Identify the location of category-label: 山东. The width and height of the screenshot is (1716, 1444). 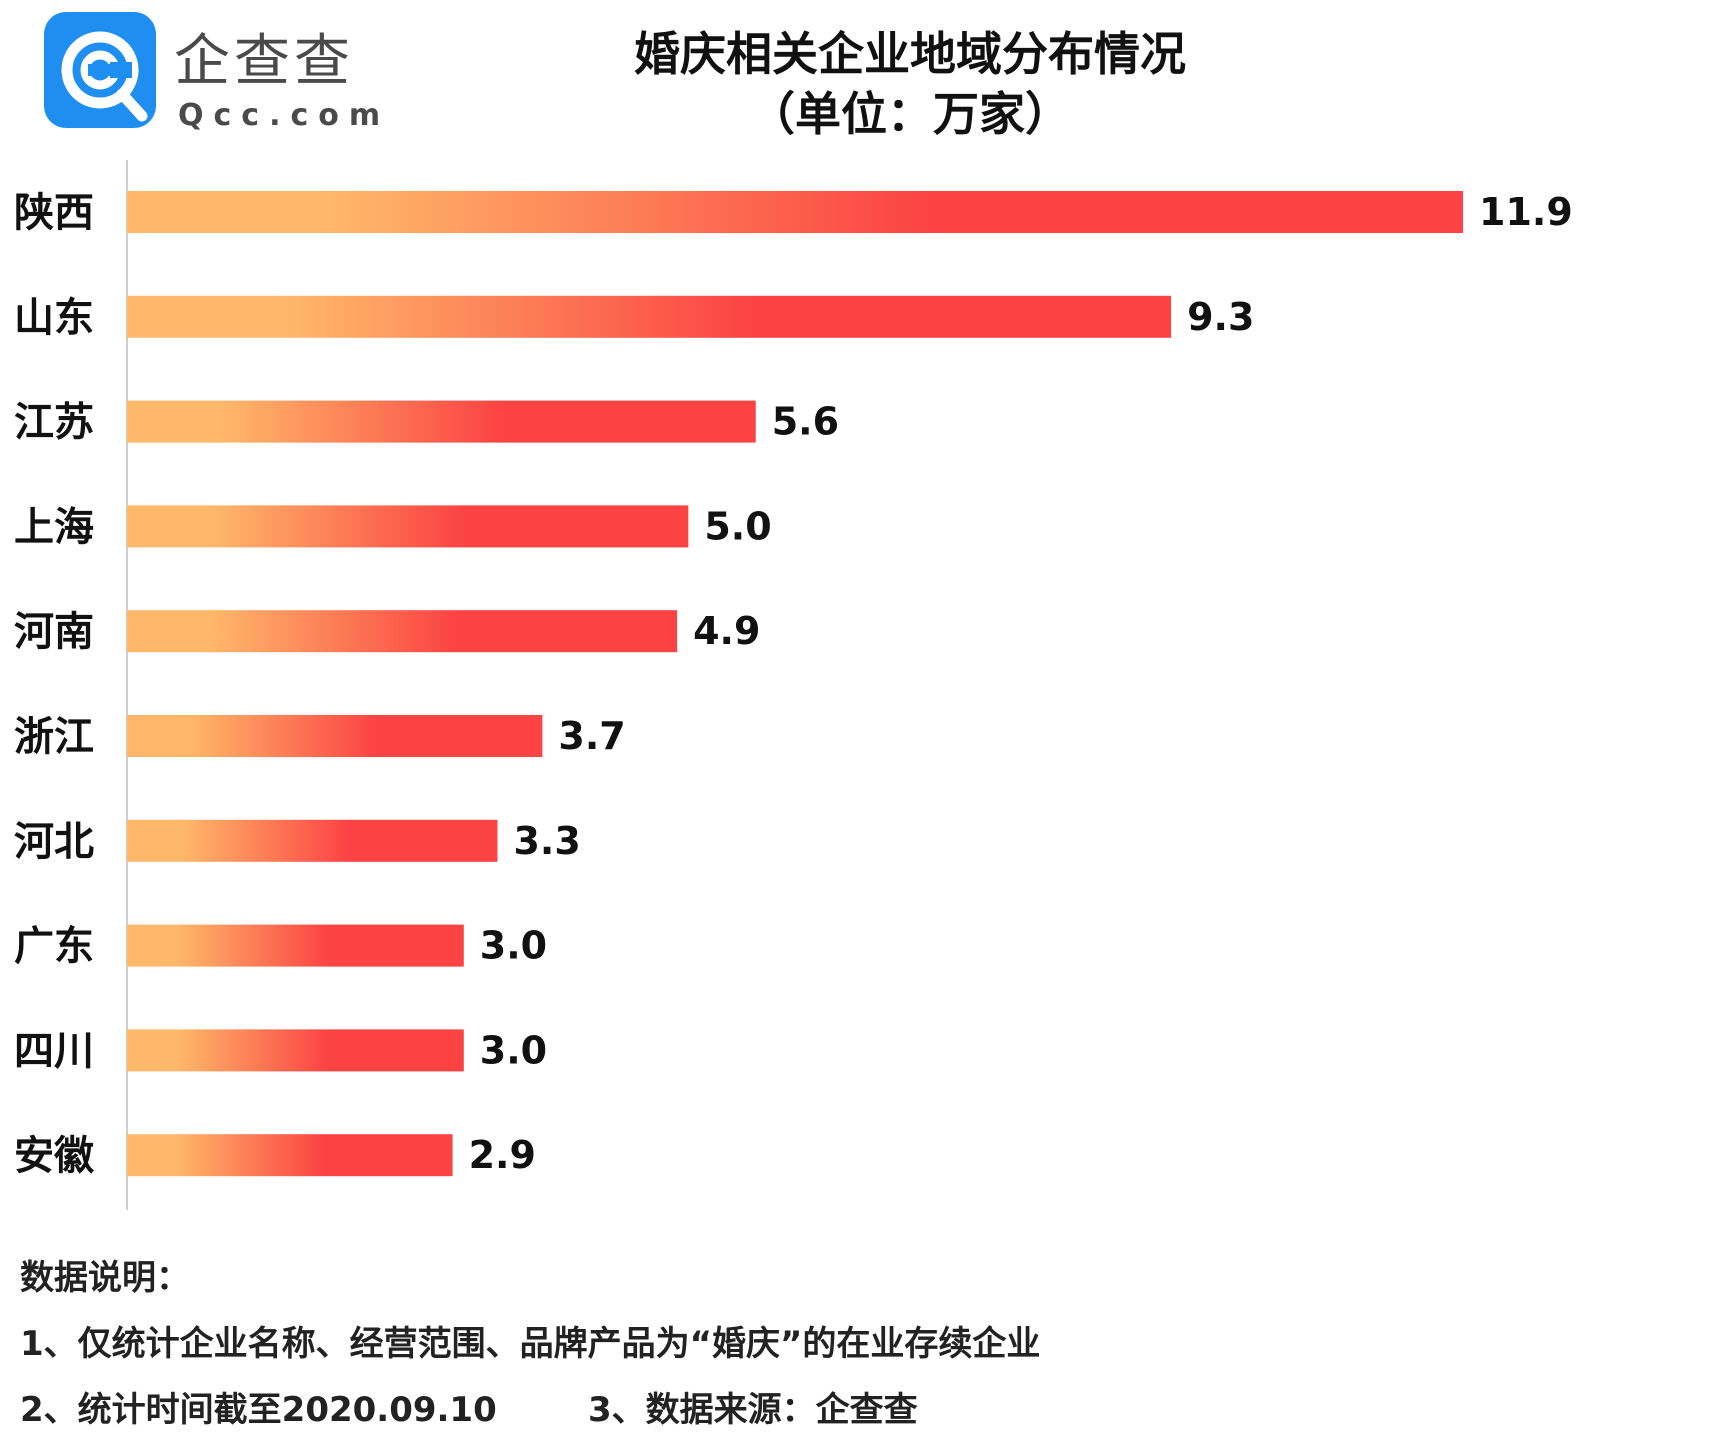
(54, 318).